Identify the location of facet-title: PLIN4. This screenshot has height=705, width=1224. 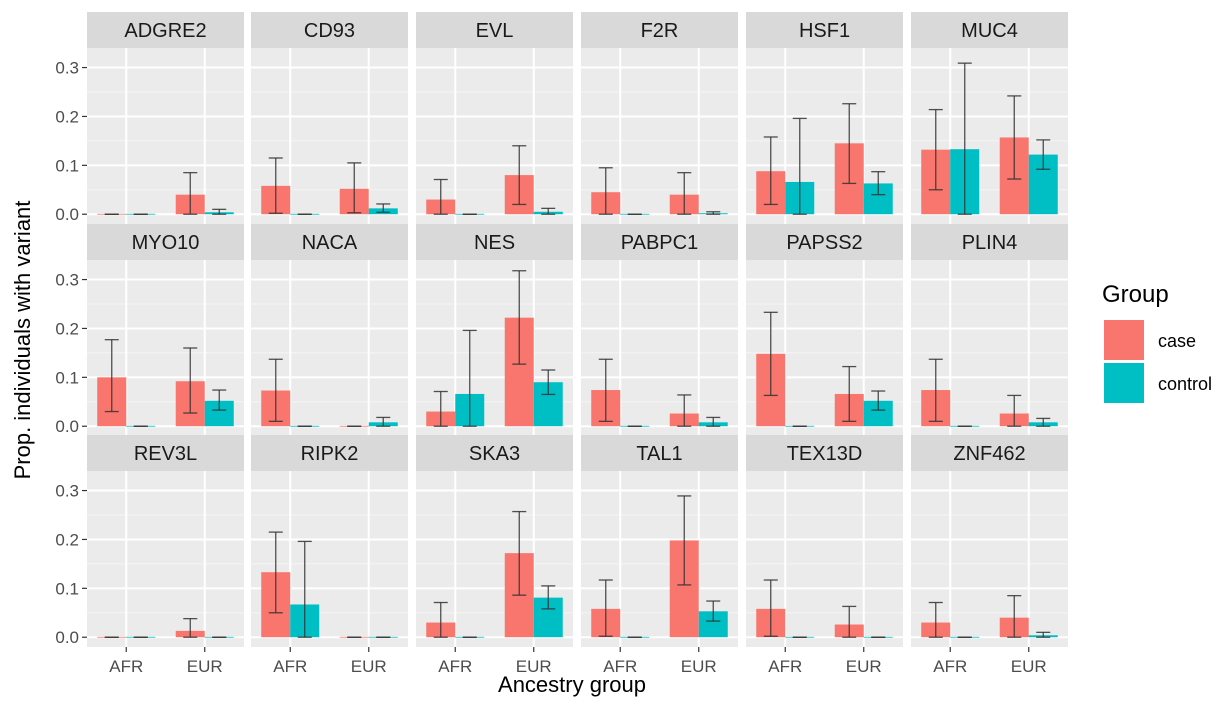
(990, 243).